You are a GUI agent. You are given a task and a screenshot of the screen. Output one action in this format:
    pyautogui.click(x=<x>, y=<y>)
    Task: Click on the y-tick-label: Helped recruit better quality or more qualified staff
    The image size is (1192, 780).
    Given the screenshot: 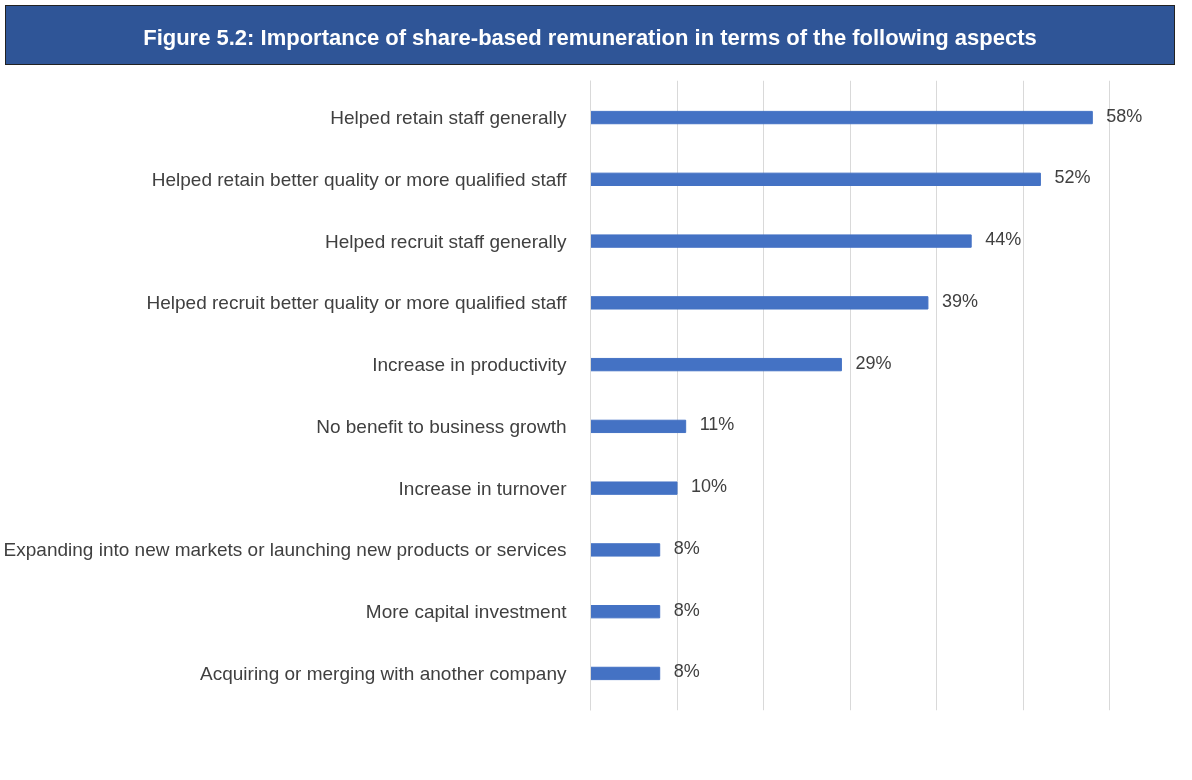 What is the action you would take?
    pyautogui.click(x=357, y=303)
    